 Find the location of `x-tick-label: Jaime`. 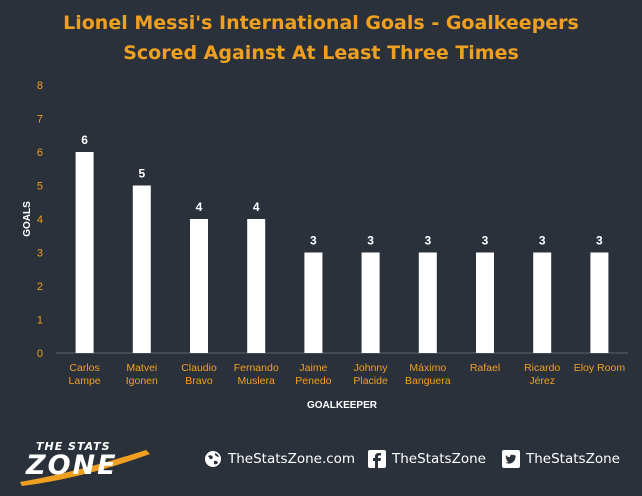

x-tick-label: Jaime is located at coordinates (313, 368).